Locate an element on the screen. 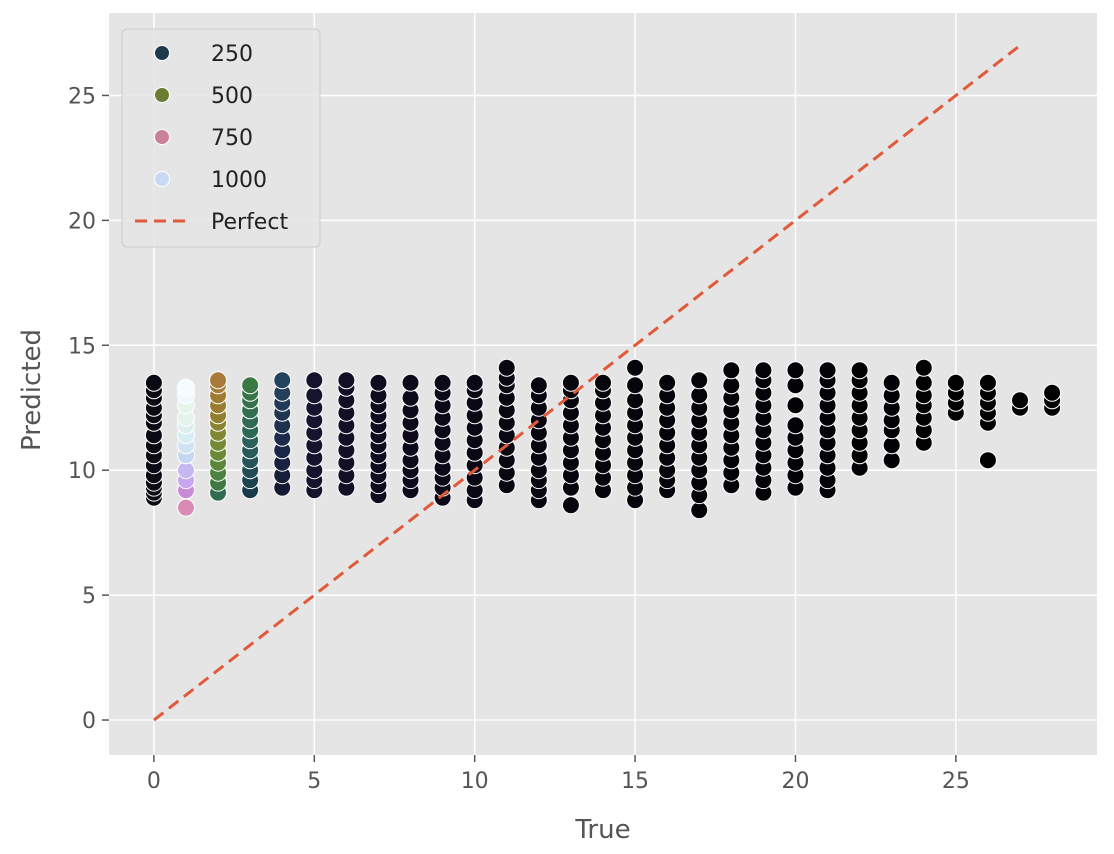 This screenshot has height=854, width=1114. legend-label: 1000 is located at coordinates (239, 180).